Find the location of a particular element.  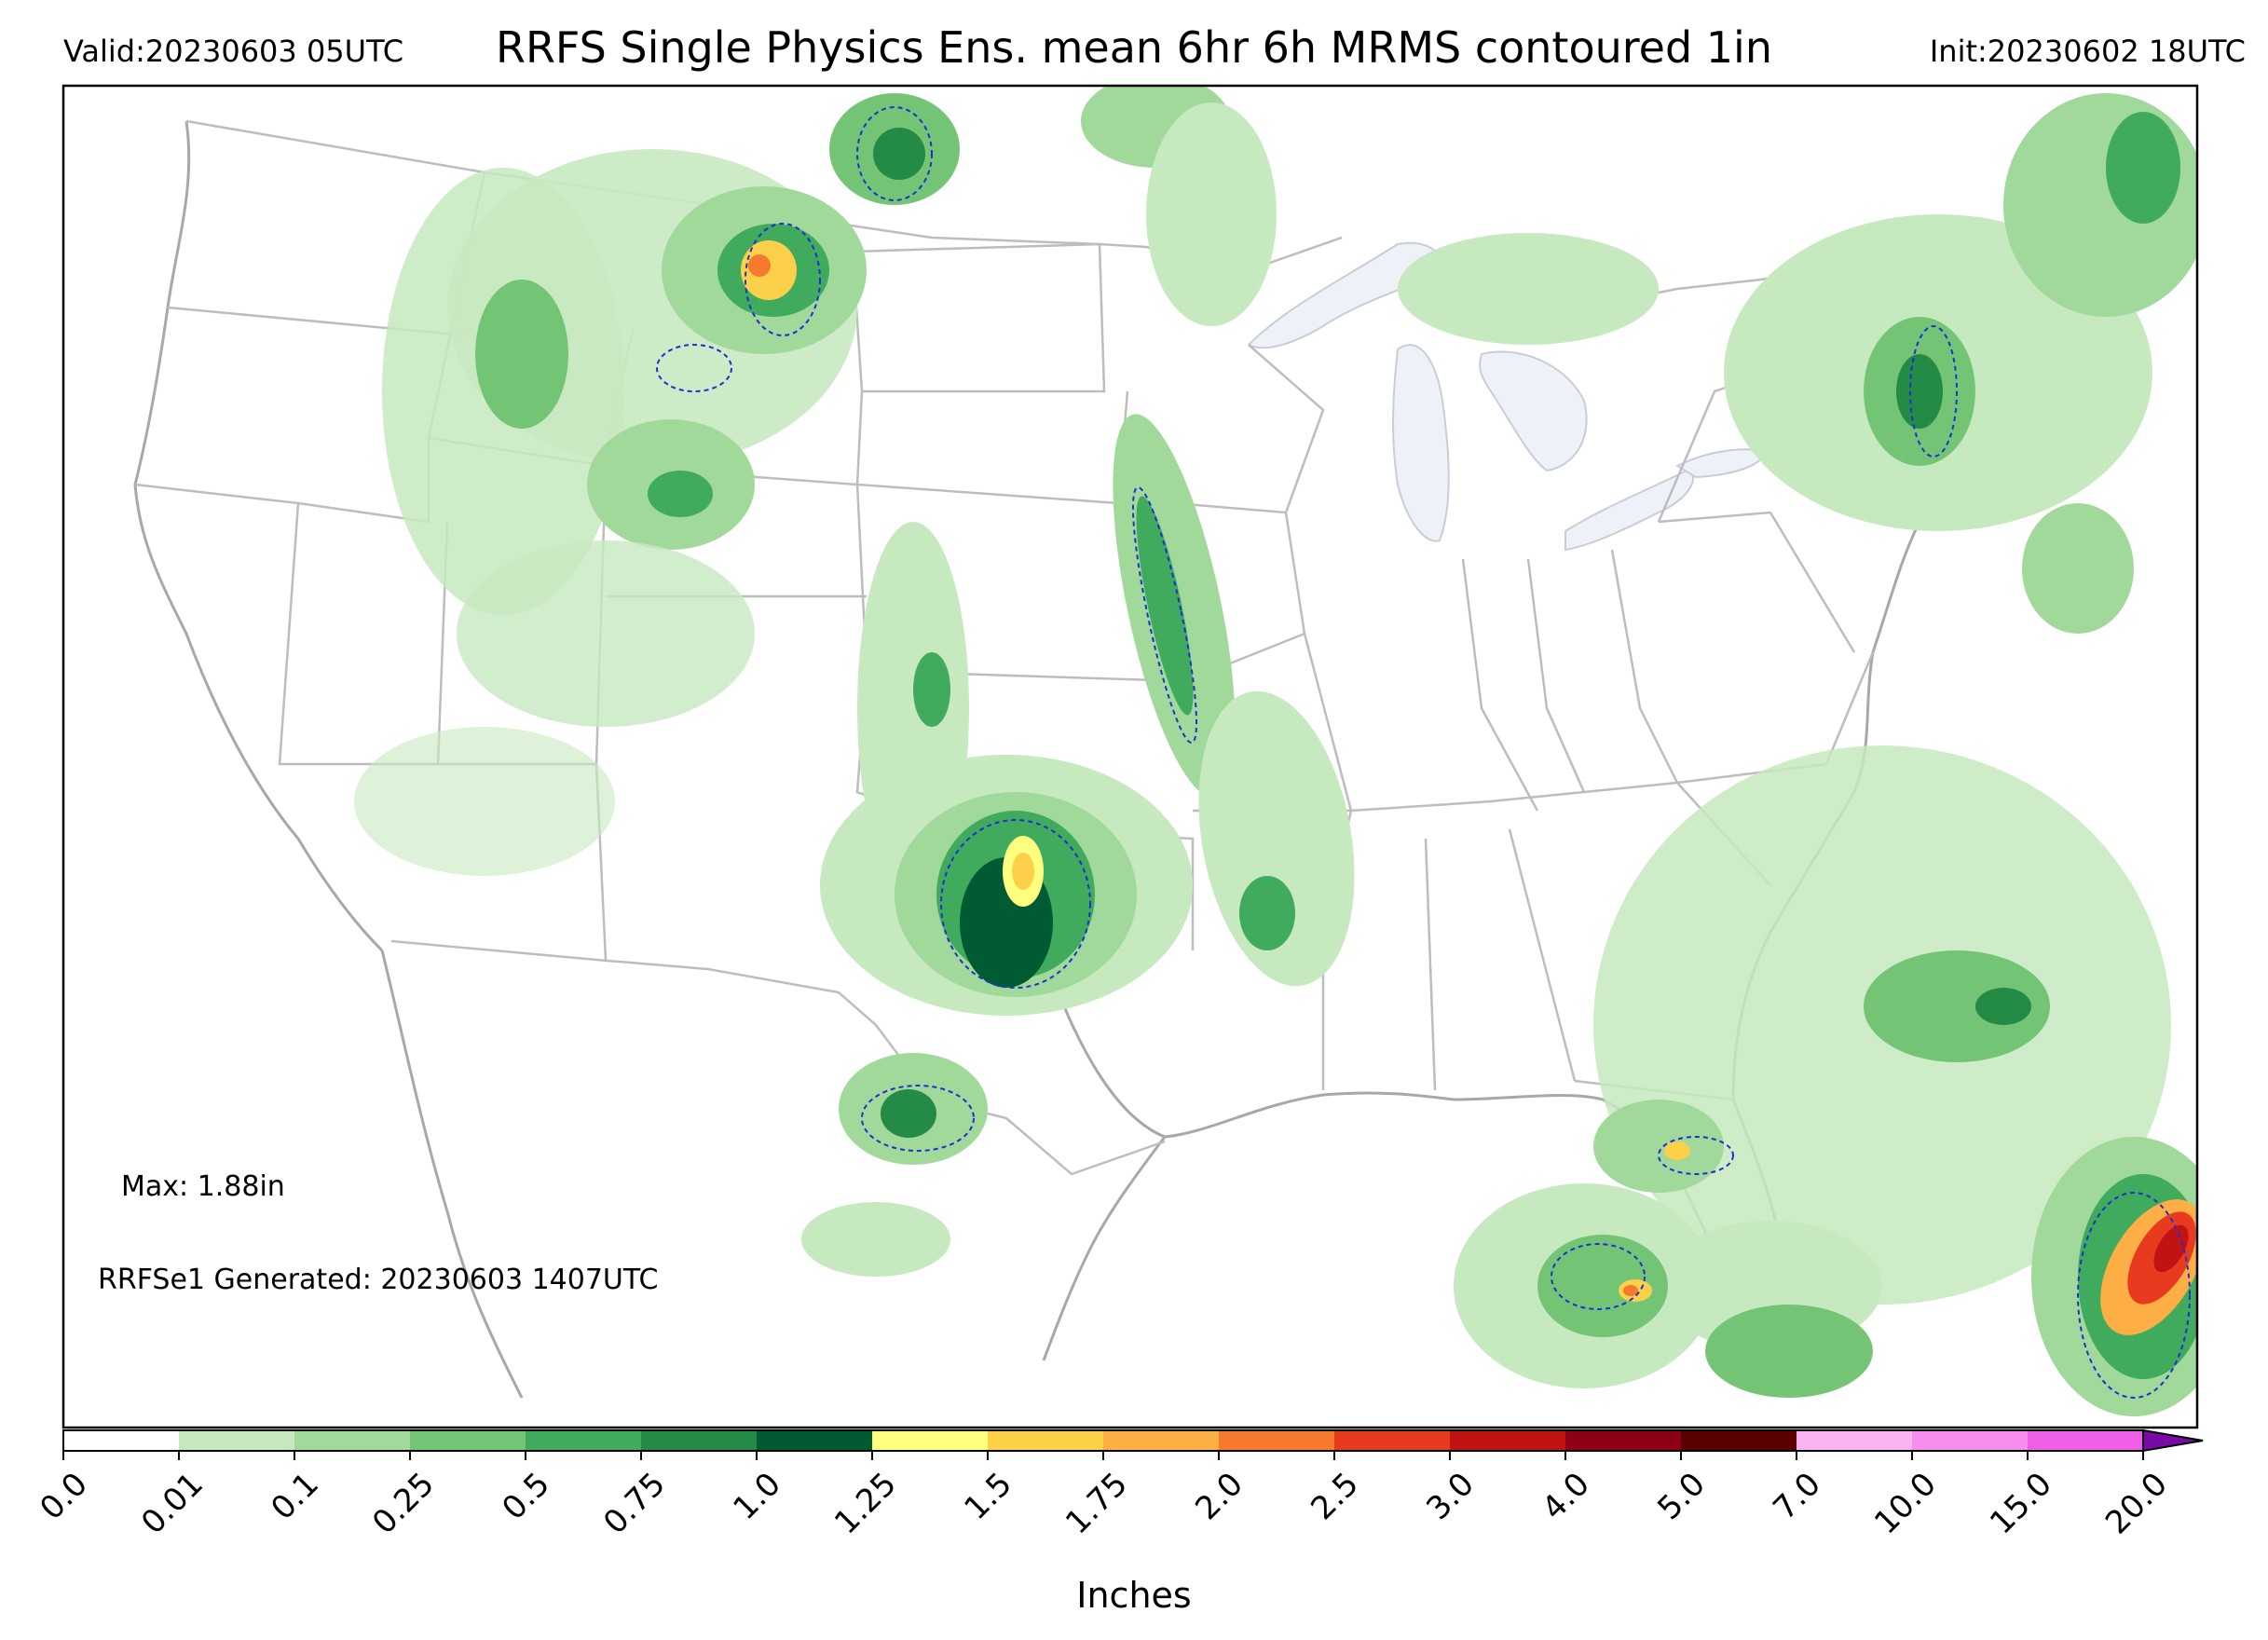

colorbar-tick-label: 0.25 is located at coordinates (403, 1504).